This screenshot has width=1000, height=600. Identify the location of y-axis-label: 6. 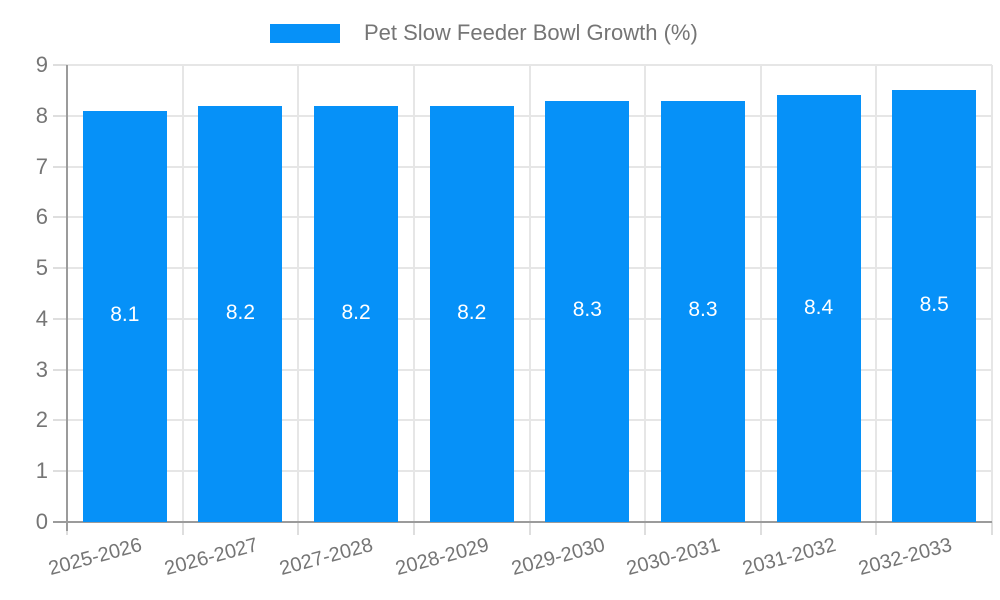
(41, 217).